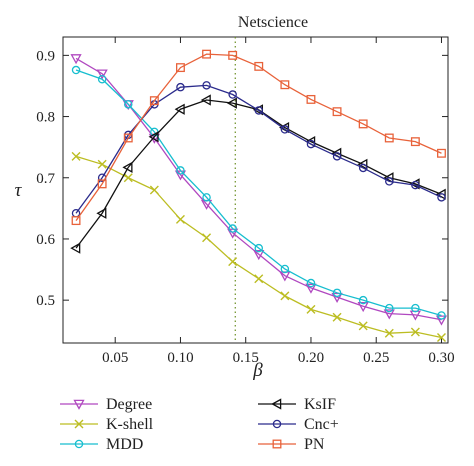 The width and height of the screenshot is (474, 466). Describe the element at coordinates (321, 424) in the screenshot. I see `legend-label: Cnc+` at that location.